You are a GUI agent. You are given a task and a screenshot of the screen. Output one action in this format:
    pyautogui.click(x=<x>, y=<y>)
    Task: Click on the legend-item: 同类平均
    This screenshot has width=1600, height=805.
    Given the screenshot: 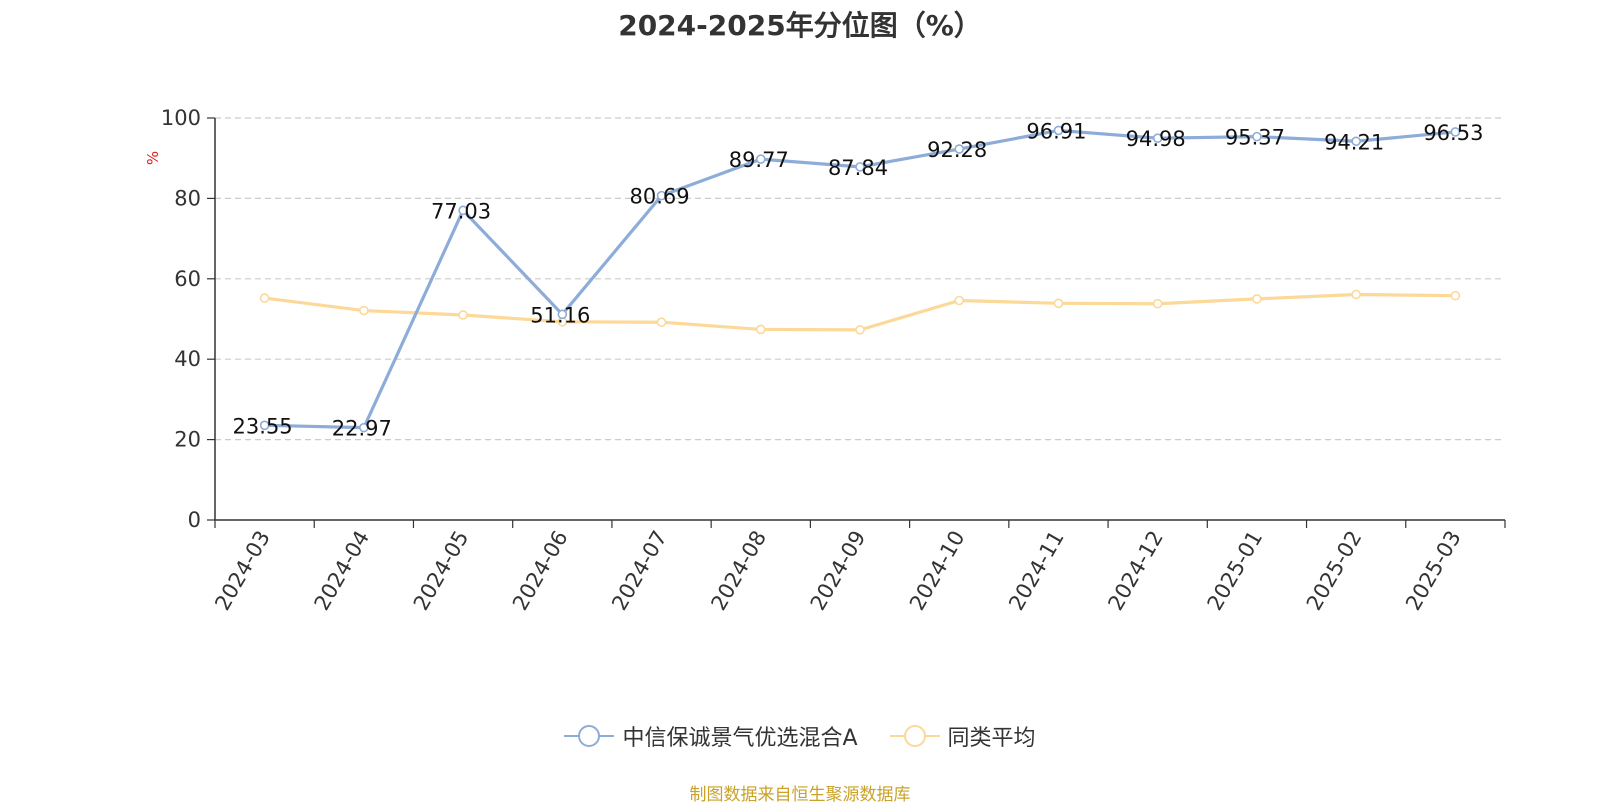 What is the action you would take?
    pyautogui.click(x=962, y=736)
    